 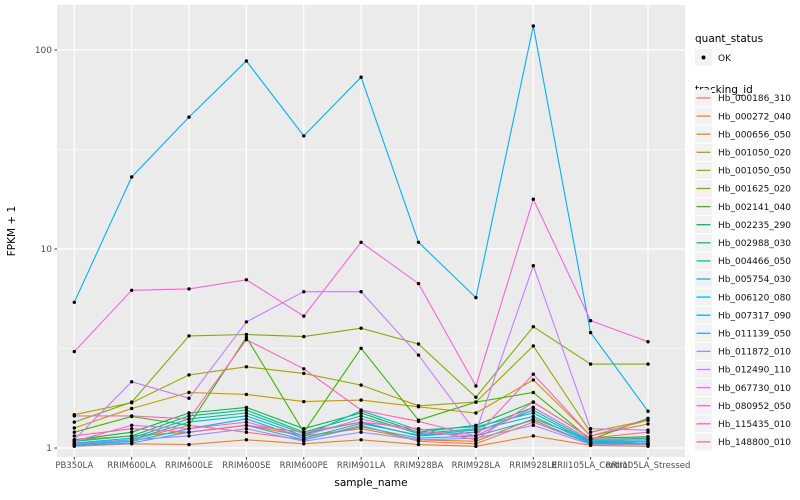 I want to click on legend-item-label: Hb_004466_050, so click(x=754, y=262).